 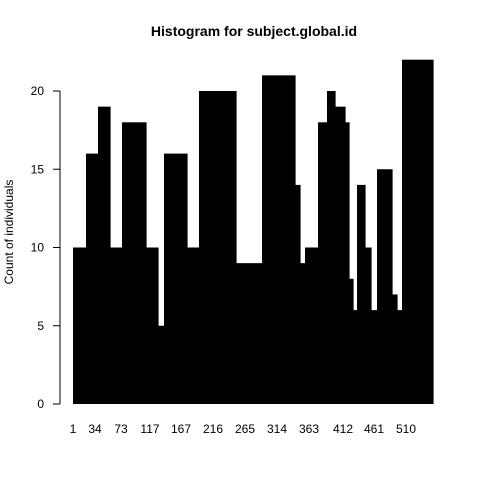 What do you see at coordinates (254, 31) in the screenshot?
I see `chart-title: Histogram for subject.global.id` at bounding box center [254, 31].